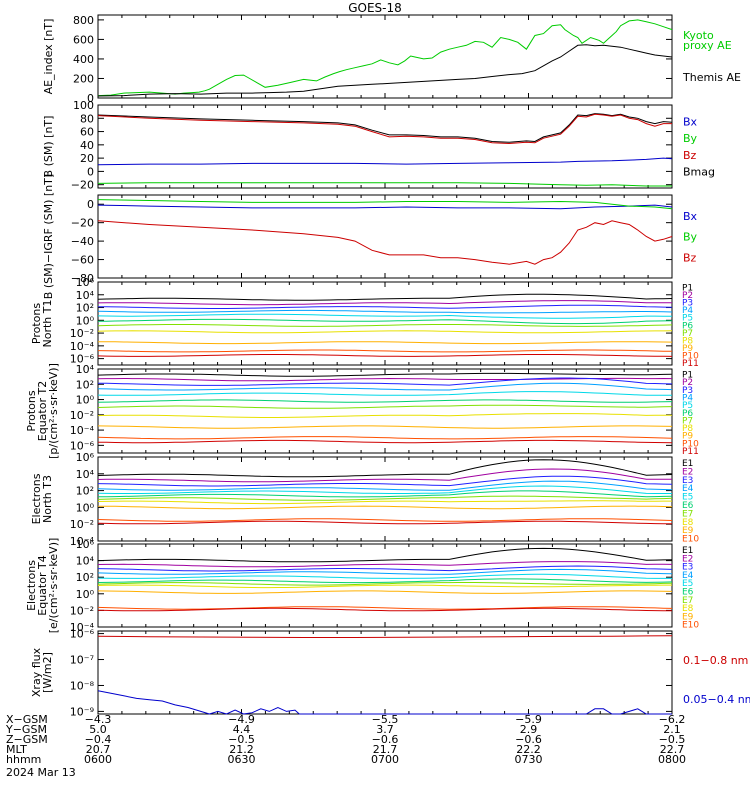 The width and height of the screenshot is (750, 800). I want to click on legend-label: By, so click(690, 138).